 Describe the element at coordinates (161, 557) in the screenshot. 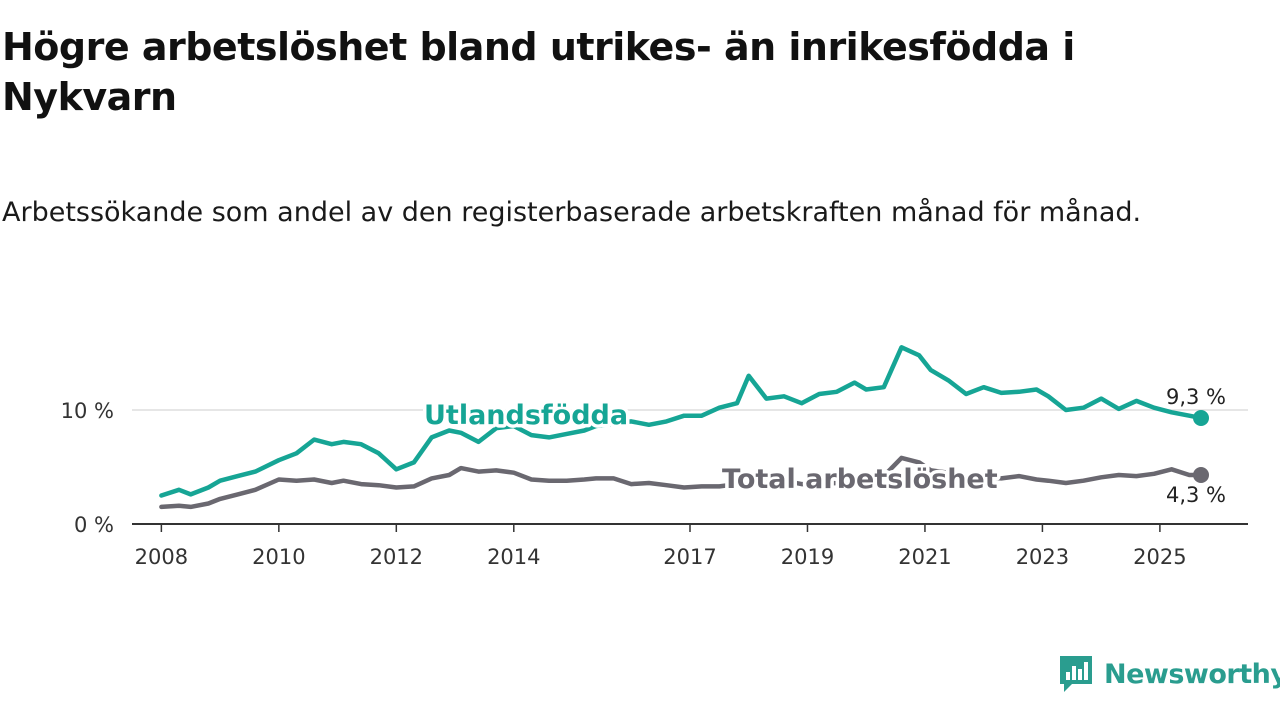

I see `x-tick-label: 2008` at that location.